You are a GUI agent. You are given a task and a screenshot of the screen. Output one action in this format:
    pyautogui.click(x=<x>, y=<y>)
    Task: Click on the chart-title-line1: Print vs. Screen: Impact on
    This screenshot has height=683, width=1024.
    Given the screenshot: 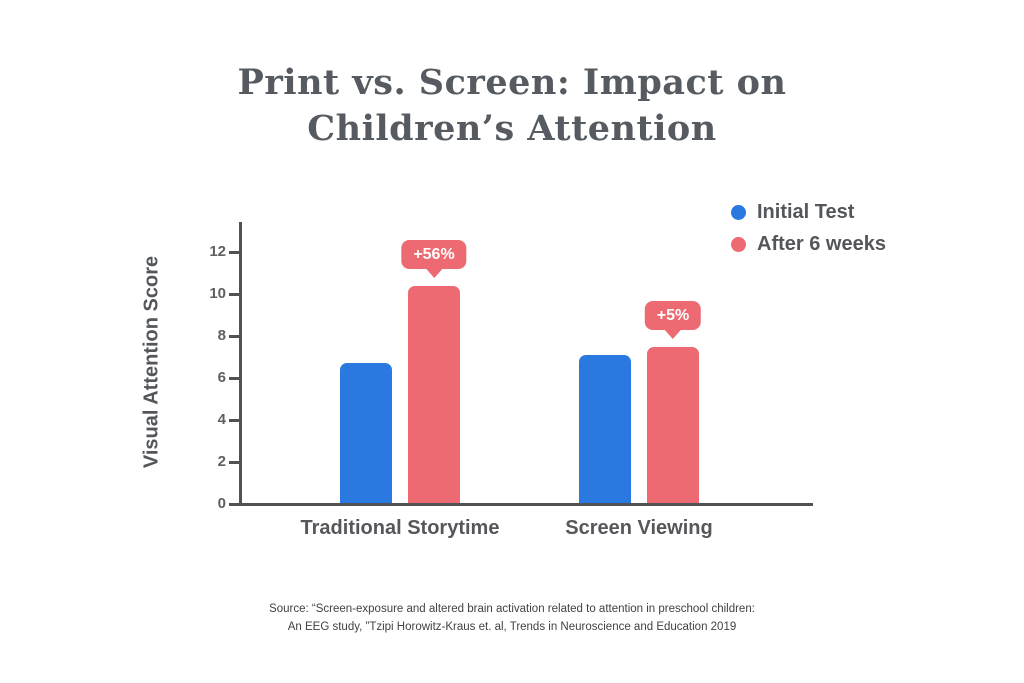 What is the action you would take?
    pyautogui.click(x=512, y=82)
    